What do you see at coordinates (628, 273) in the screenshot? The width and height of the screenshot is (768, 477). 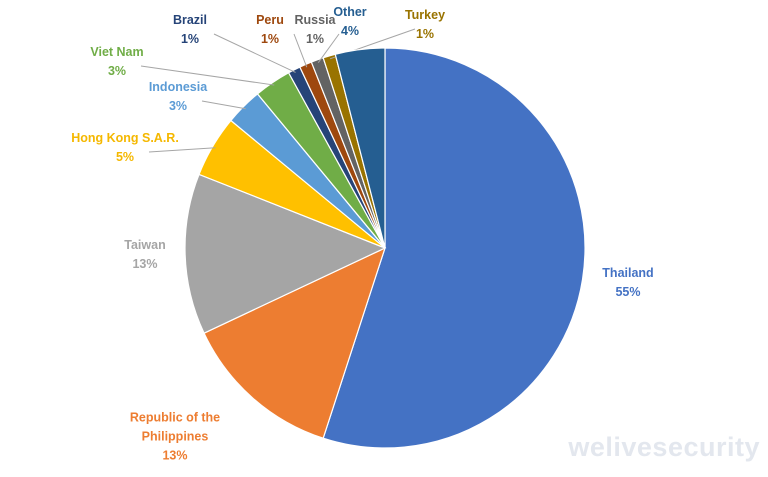 I see `category-label: Thailand` at bounding box center [628, 273].